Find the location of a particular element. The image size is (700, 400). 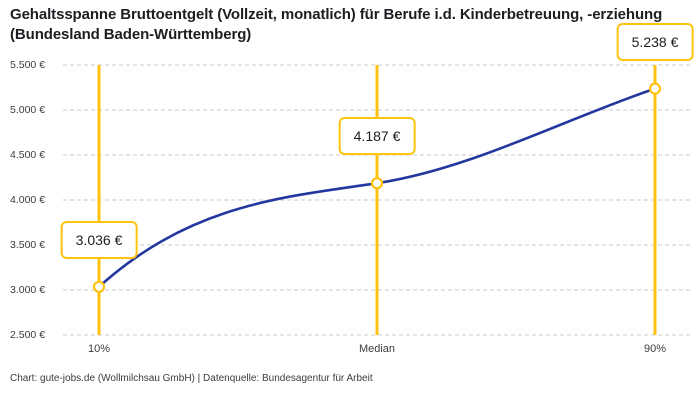

y-axis-tick-label: 5.000 € is located at coordinates (28, 110).